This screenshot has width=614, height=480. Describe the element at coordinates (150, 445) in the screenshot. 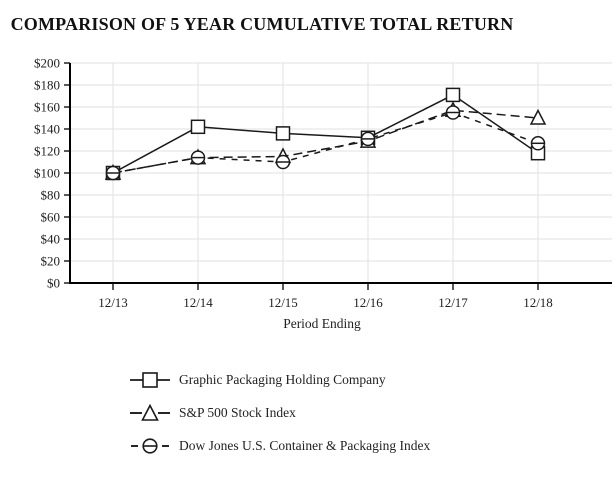

I see `legend-circle-dashed-line-icon` at that location.